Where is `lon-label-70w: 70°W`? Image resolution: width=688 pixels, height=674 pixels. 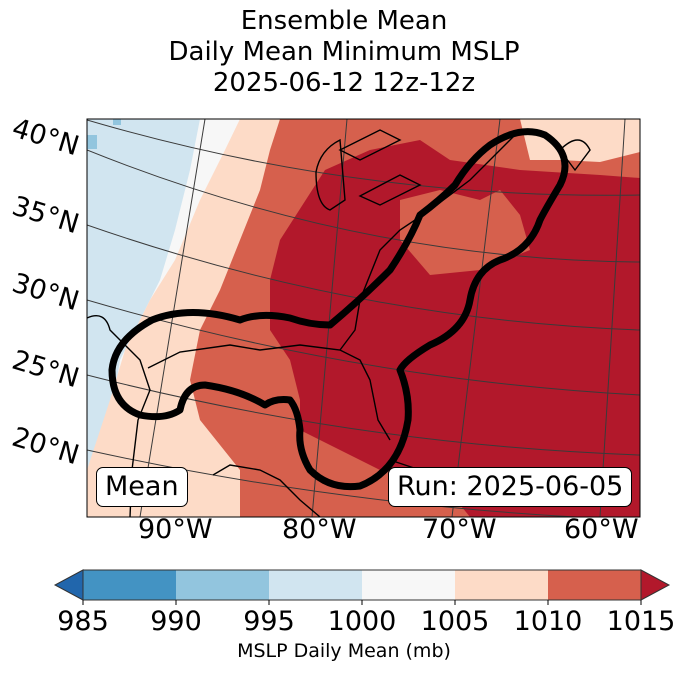
lon-label-70w: 70°W is located at coordinates (459, 529).